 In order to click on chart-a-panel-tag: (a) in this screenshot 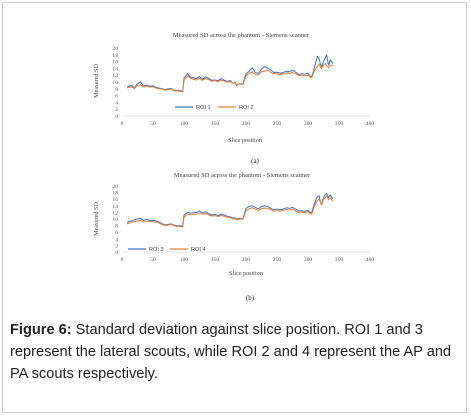, I will do `click(255, 161)`.